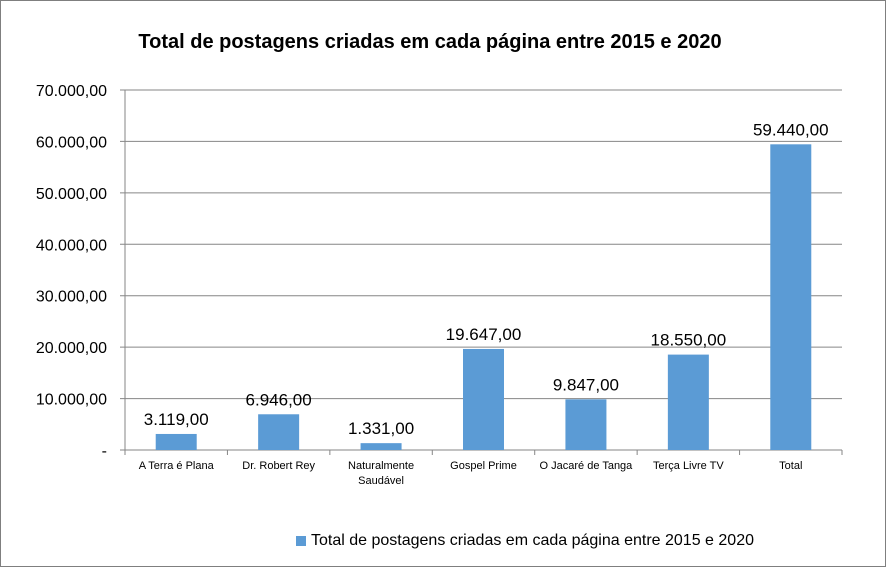 The height and width of the screenshot is (567, 886). I want to click on y-tick-label: 60.000,00, so click(71, 142).